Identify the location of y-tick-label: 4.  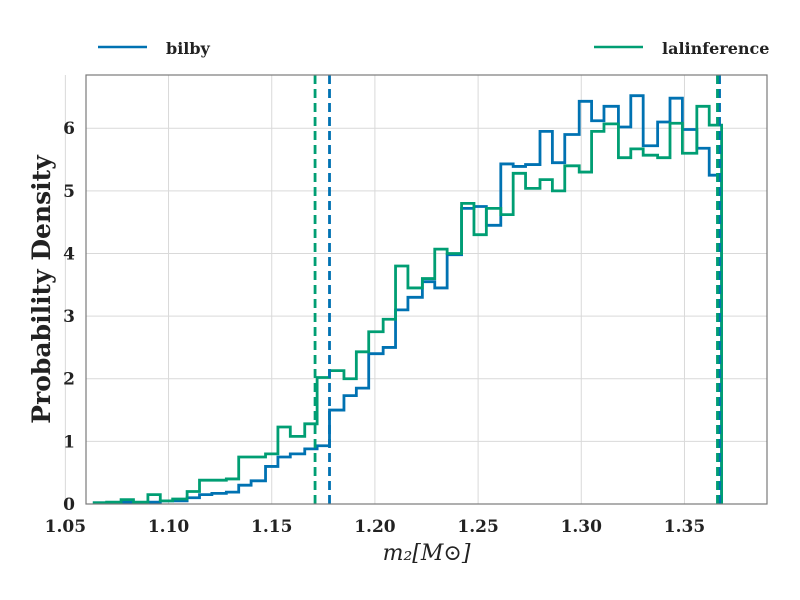
(69, 254).